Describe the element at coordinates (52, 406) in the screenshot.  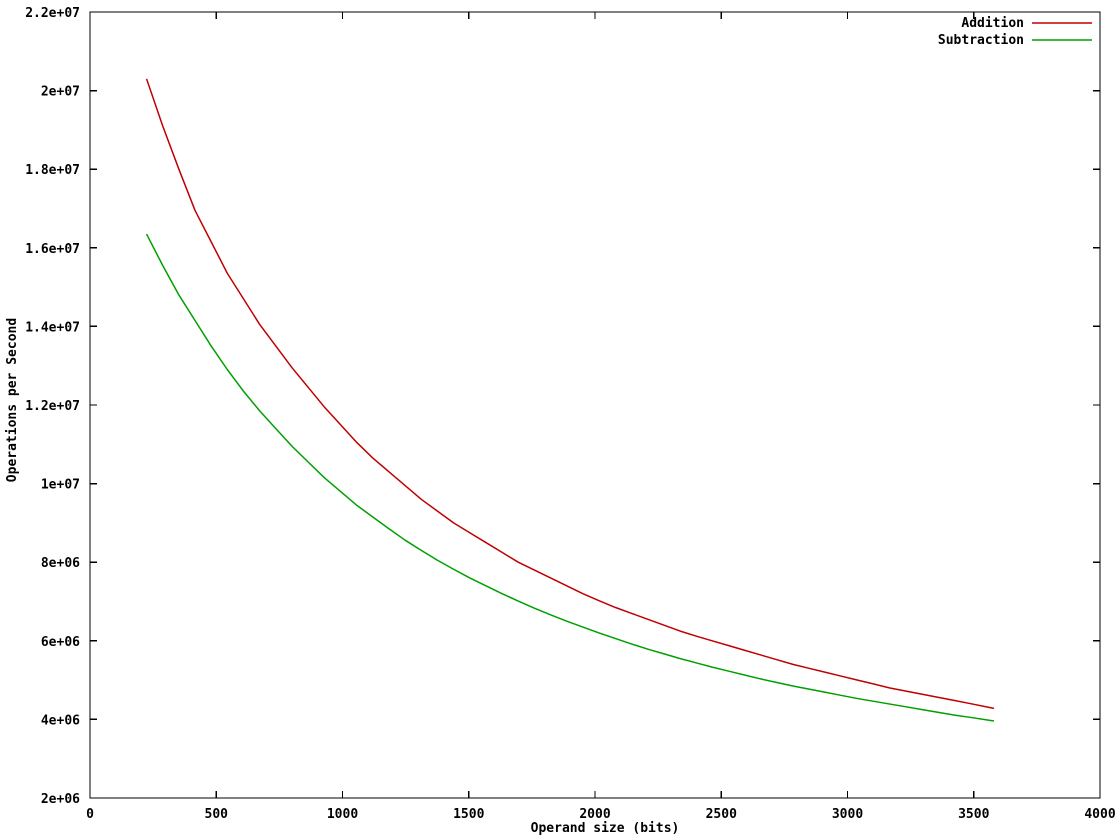
I see `y-tick-label: 1.2e+07` at that location.